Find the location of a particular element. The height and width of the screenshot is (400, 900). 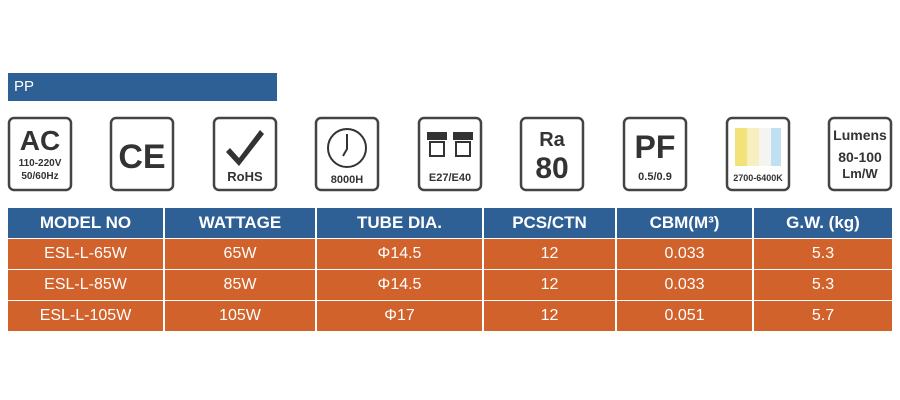

cct-icon: 2700-6400K is located at coordinates (758, 154).